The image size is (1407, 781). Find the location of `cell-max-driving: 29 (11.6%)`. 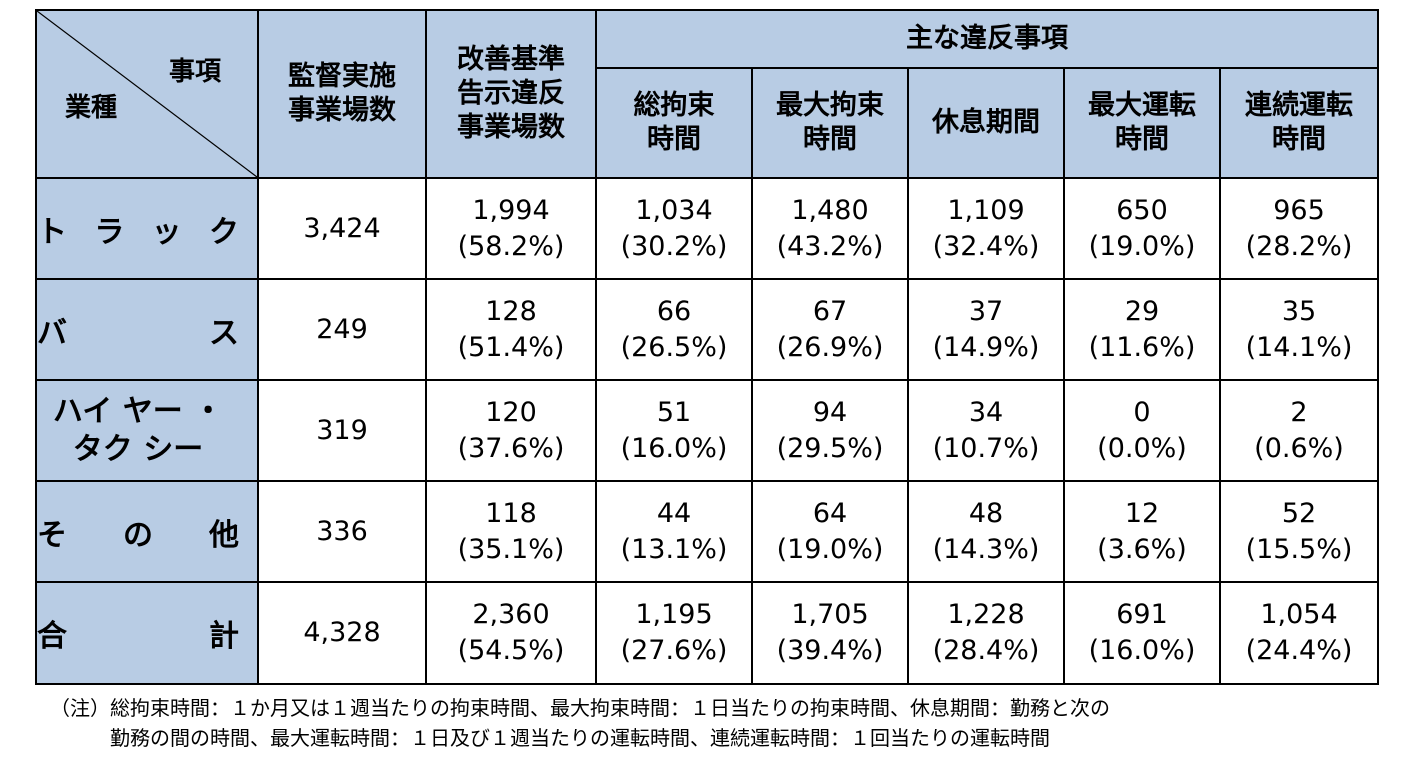

cell-max-driving: 29 (11.6%) is located at coordinates (1142, 329).